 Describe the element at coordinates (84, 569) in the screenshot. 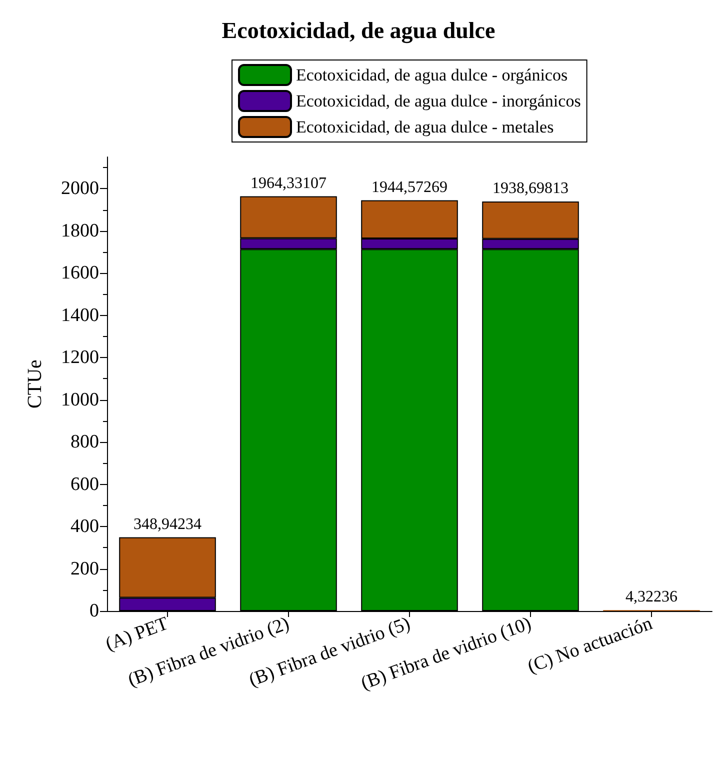

I see `y-tick-label: 200` at that location.